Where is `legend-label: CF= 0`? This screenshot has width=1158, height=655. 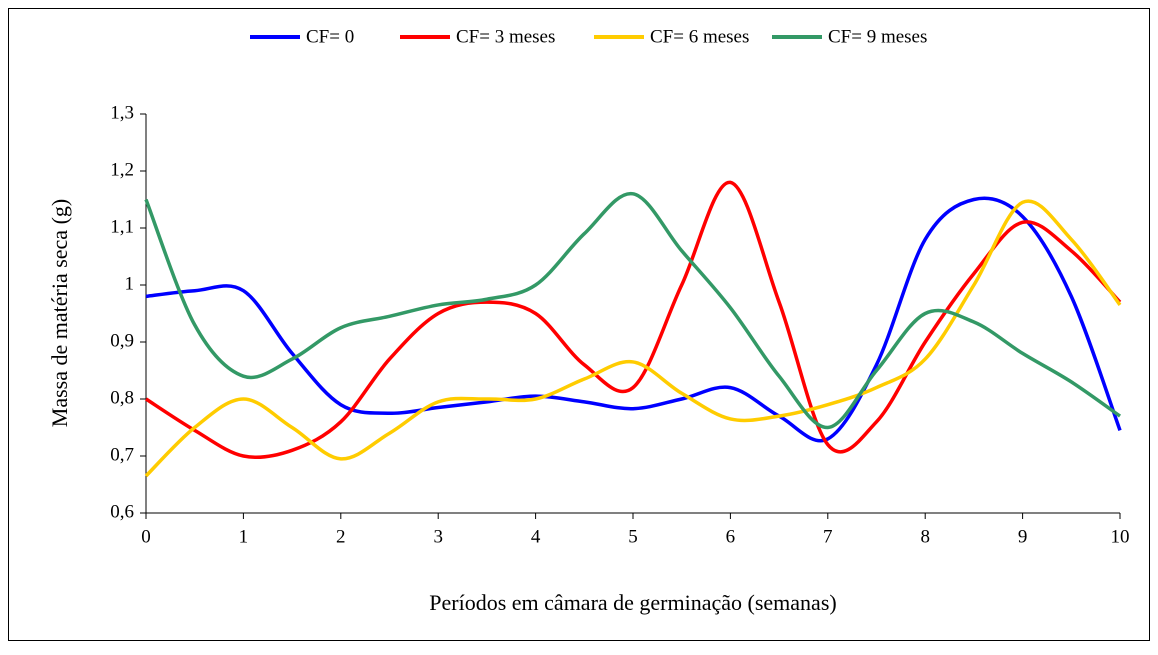
legend-label: CF= 0 is located at coordinates (330, 36).